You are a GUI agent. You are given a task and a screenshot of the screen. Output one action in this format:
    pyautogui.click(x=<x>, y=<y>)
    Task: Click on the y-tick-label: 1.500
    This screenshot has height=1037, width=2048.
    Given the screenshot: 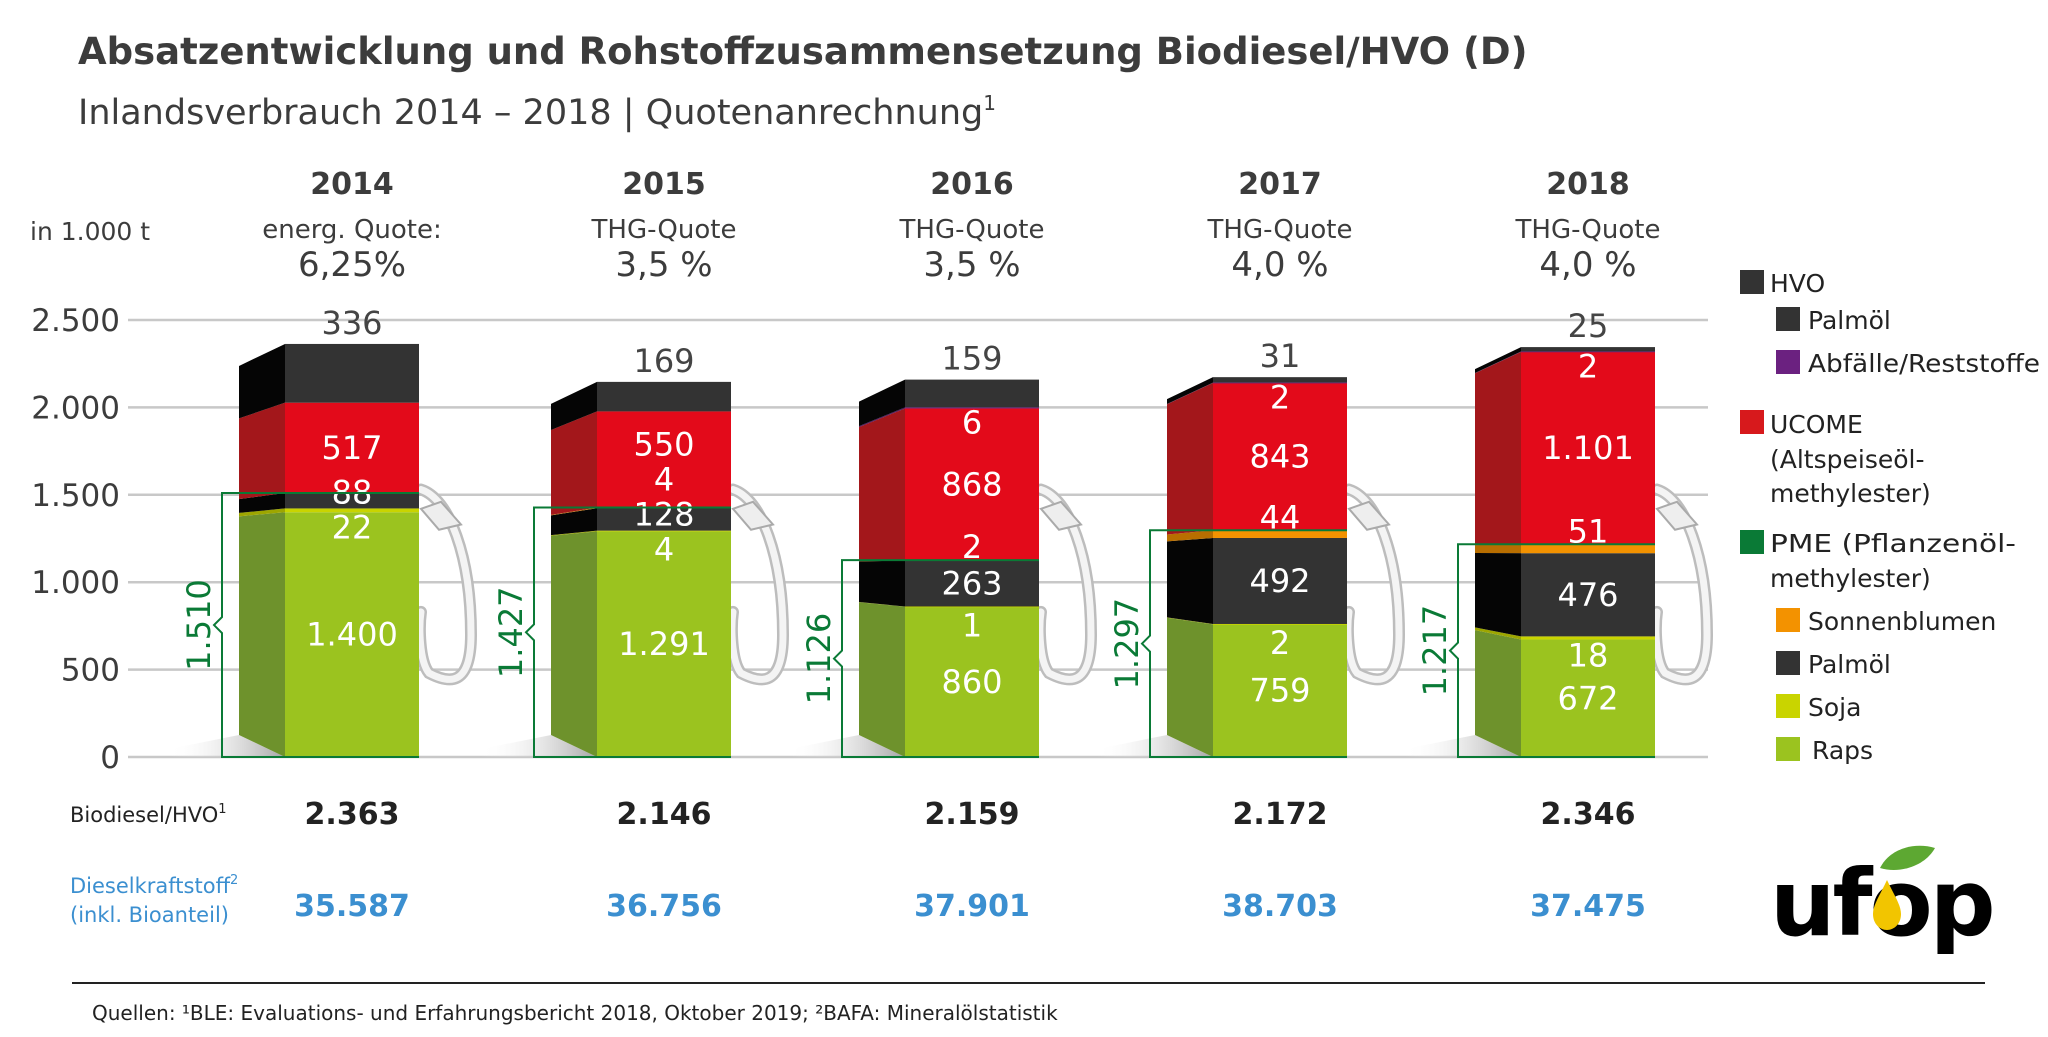 What is the action you would take?
    pyautogui.click(x=75, y=496)
    